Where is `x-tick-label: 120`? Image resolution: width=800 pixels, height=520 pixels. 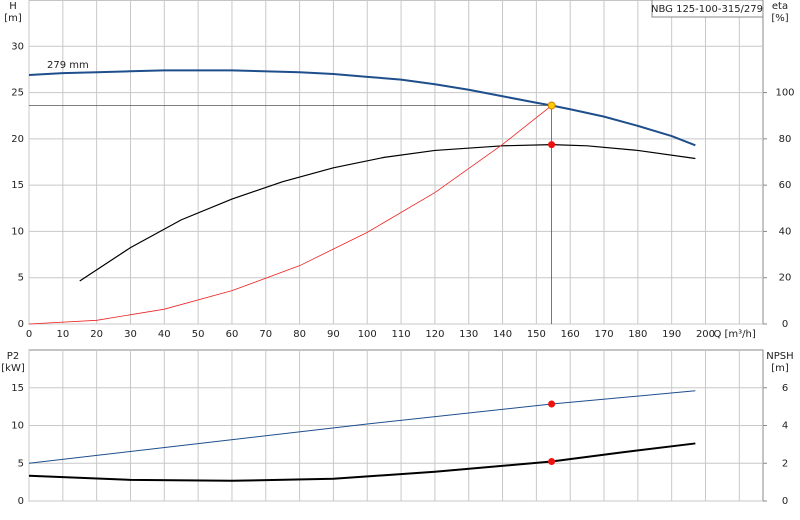 x-tick-label: 120 is located at coordinates (434, 334).